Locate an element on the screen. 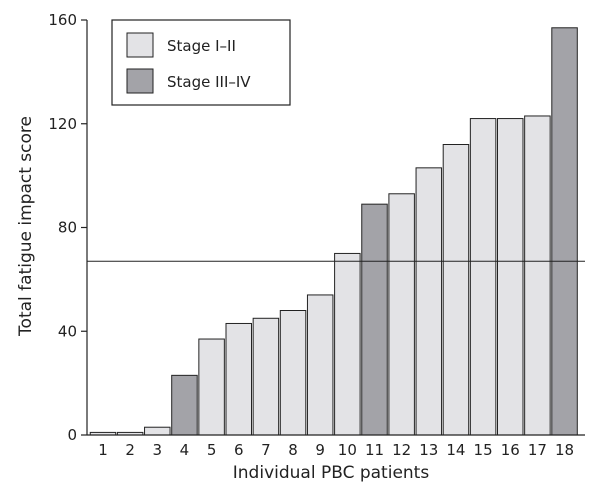  legend-label-stage-3-4: Stage III–IV is located at coordinates (209, 82).